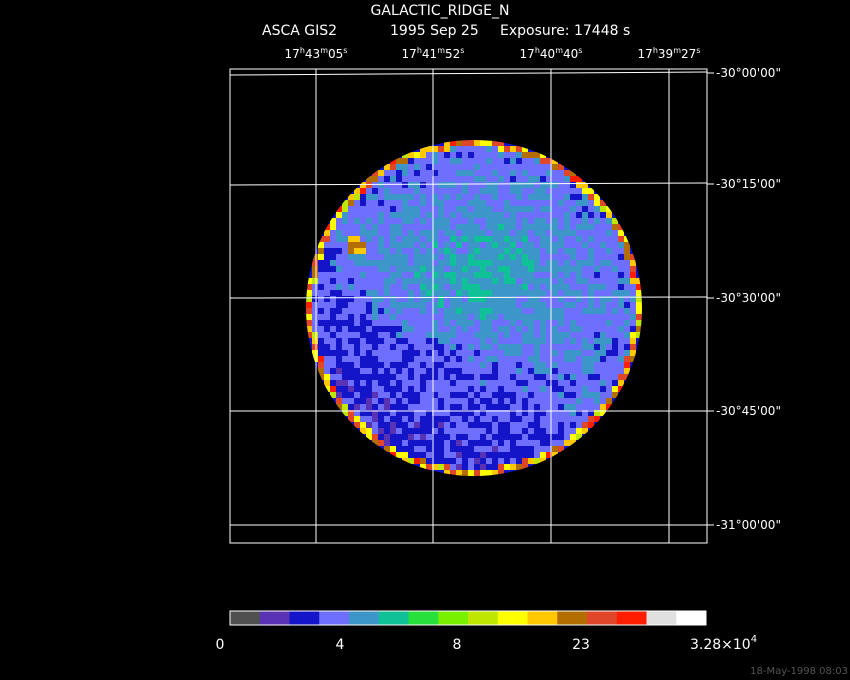 This screenshot has width=850, height=680. What do you see at coordinates (748, 525) in the screenshot?
I see `dec-label: -31°00'00"` at bounding box center [748, 525].